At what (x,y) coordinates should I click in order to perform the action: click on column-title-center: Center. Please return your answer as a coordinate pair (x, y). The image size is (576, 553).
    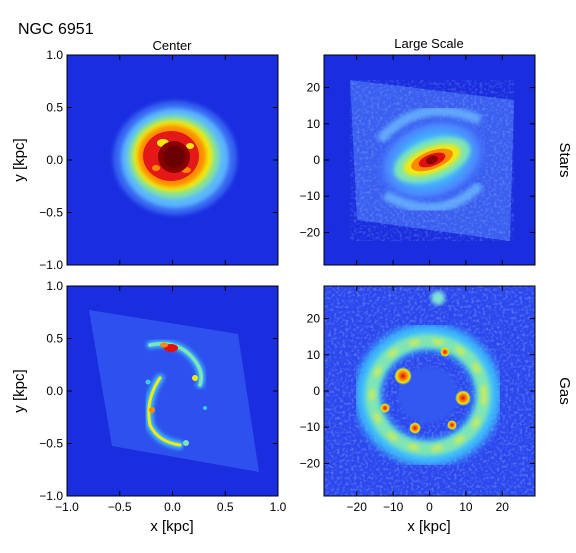
    Looking at the image, I should click on (172, 45).